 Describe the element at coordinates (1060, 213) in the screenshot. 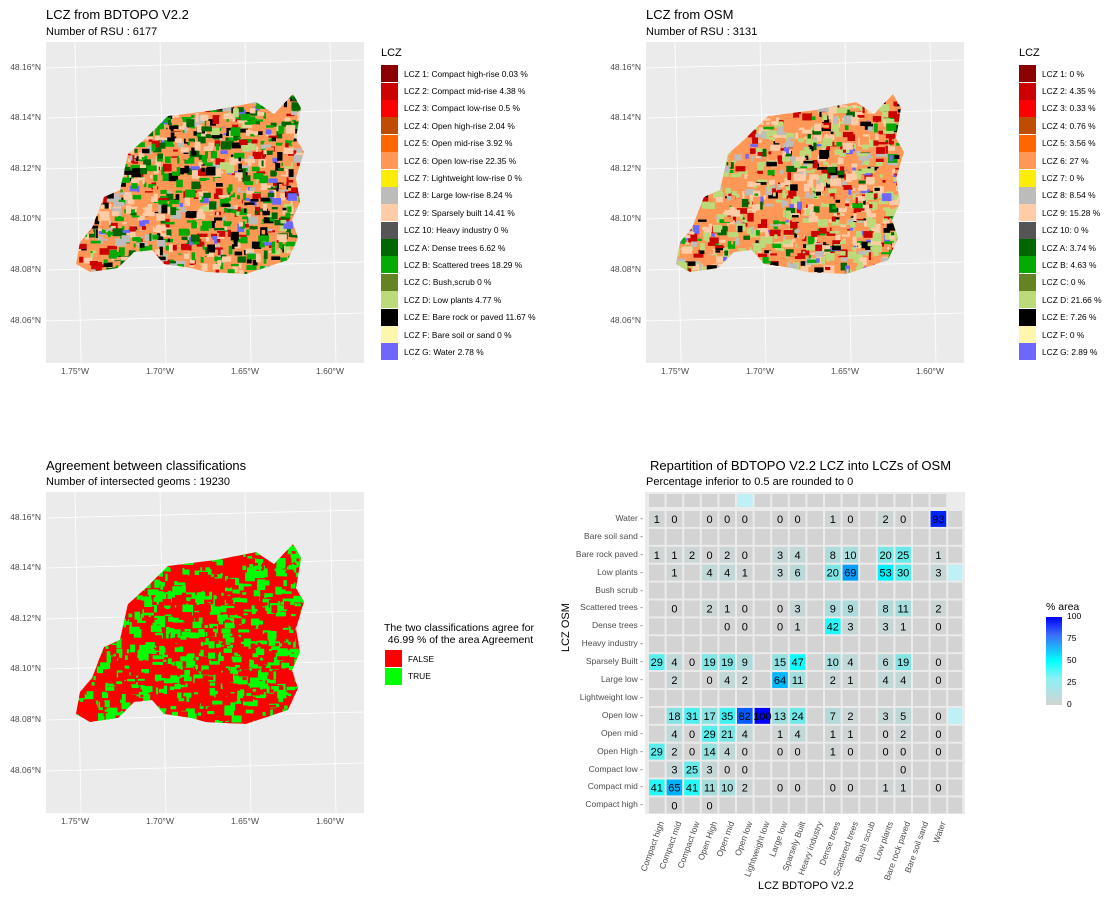

I see `legend-item: LCZ 9: 15.28 %` at that location.